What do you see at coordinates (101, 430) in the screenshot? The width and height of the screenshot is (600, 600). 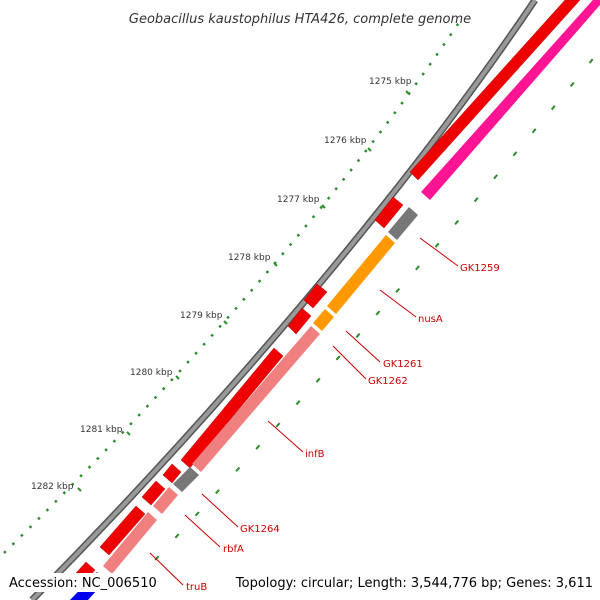 I see `tick-label: 1281 kbp` at bounding box center [101, 430].